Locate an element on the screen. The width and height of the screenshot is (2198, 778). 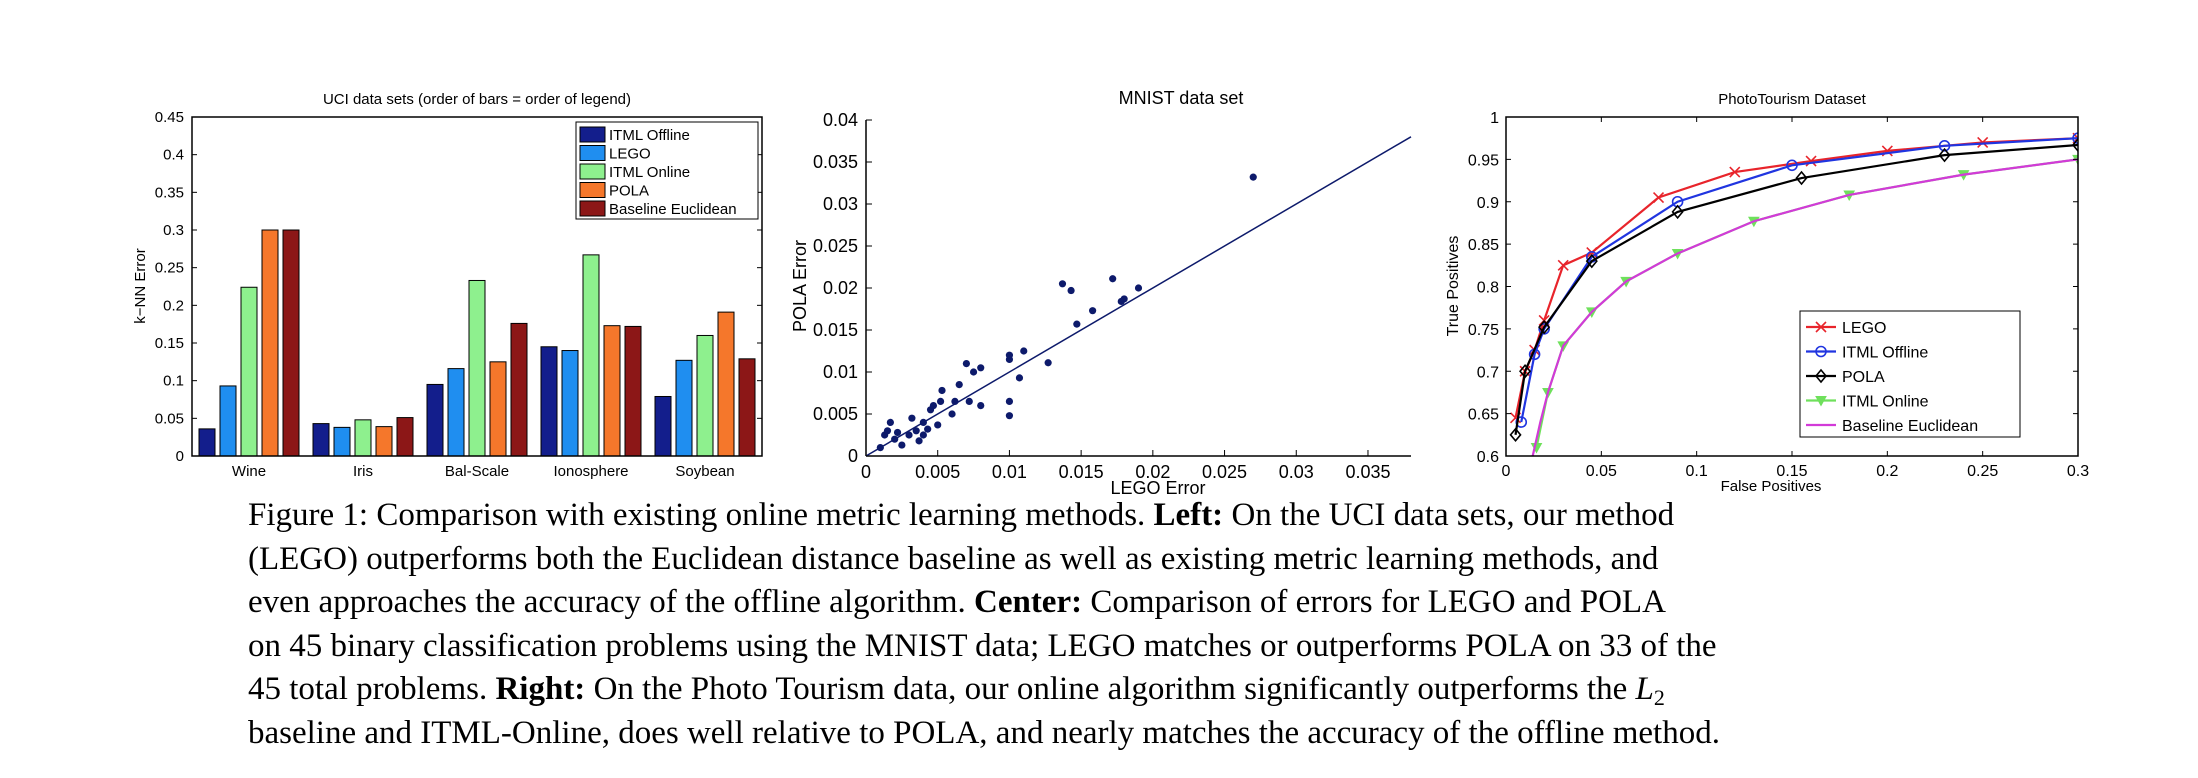
caption-text: Comparison of errors for LEGO and POLA is located at coordinates (1374, 602).